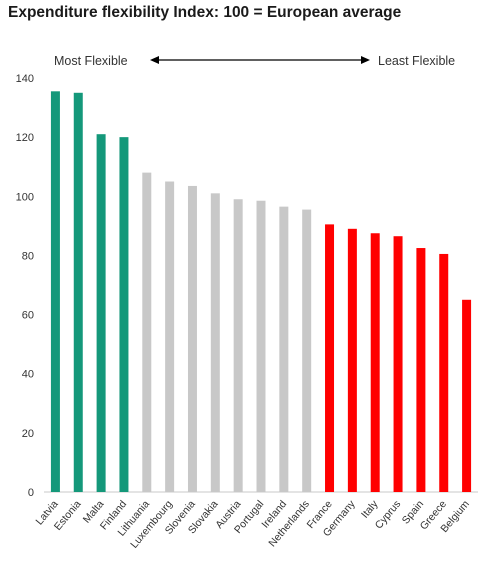 This screenshot has width=492, height=561. What do you see at coordinates (330, 358) in the screenshot?
I see `bar-france` at bounding box center [330, 358].